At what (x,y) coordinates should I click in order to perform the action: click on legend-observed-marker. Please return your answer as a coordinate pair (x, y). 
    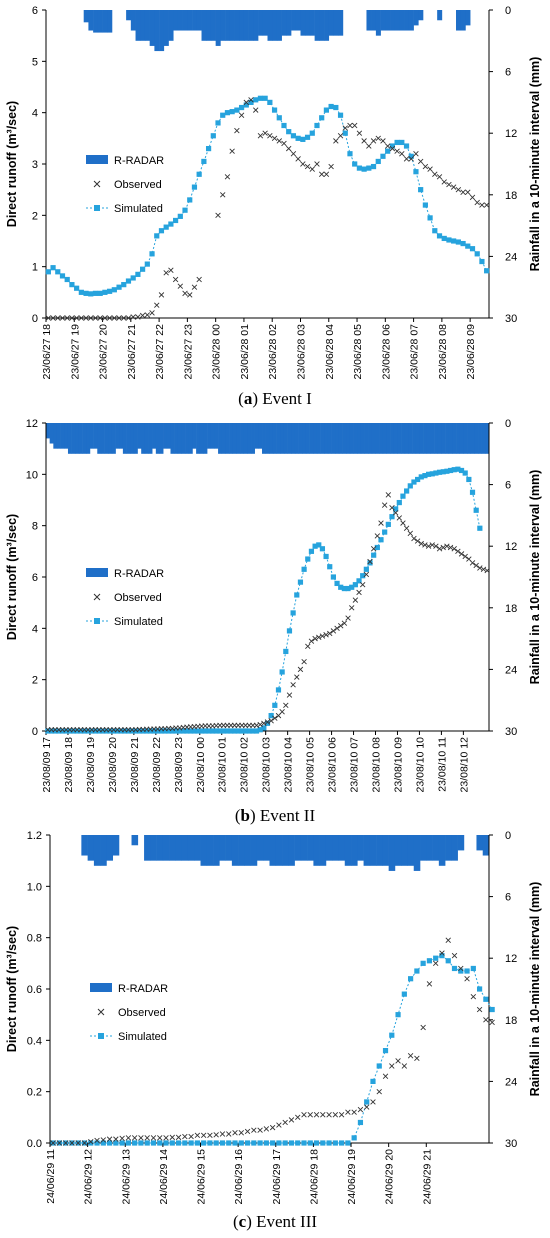
    Looking at the image, I should click on (101, 1012).